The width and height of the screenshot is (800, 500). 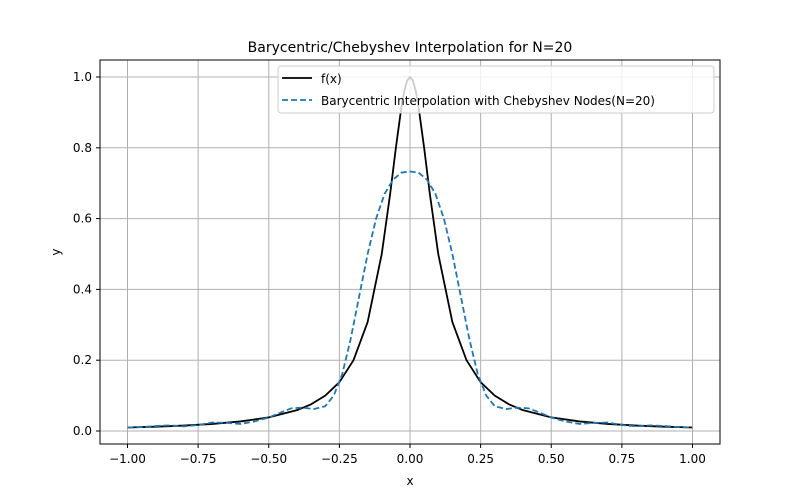 I want to click on y-tick-label: 0.6, so click(x=82, y=219).